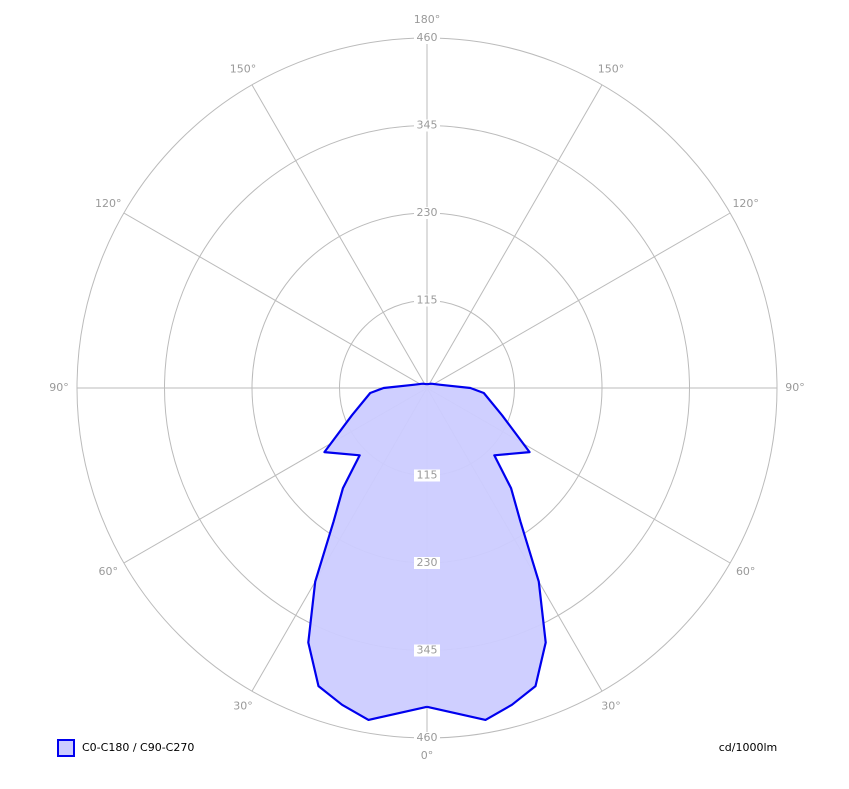 Image resolution: width=849 pixels, height=789 pixels. What do you see at coordinates (66, 748) in the screenshot?
I see `legend-swatch` at bounding box center [66, 748].